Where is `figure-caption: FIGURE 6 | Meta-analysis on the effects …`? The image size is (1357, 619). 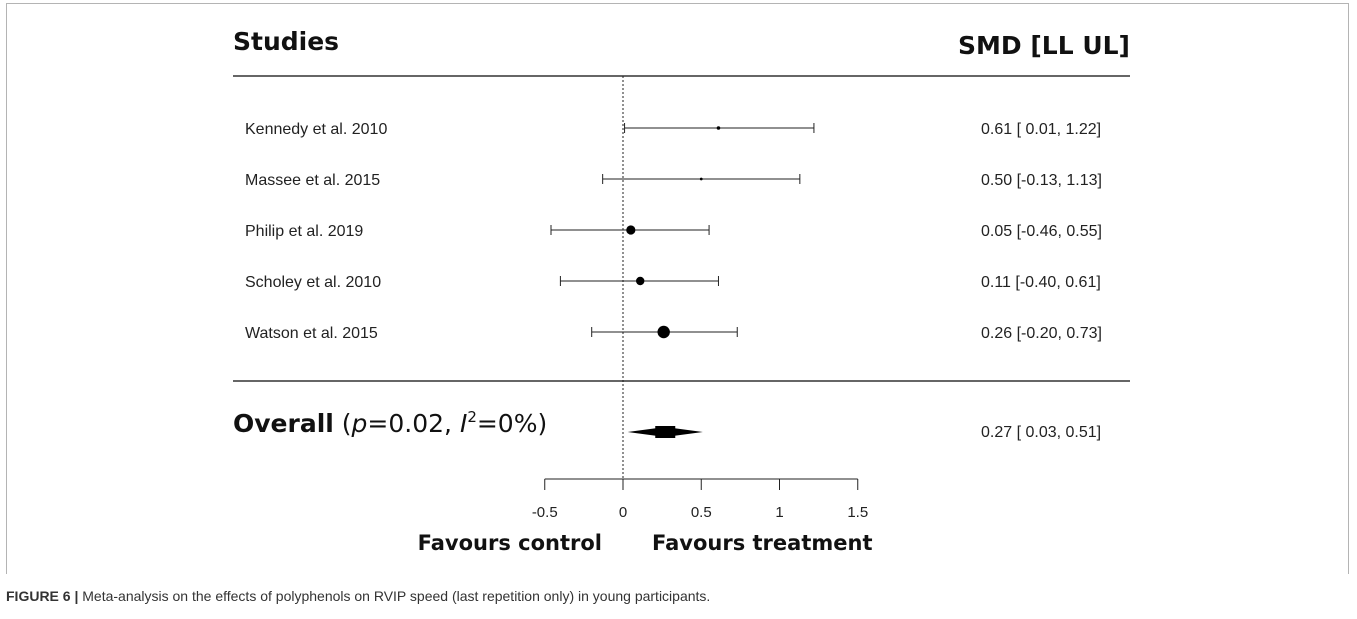
figure-caption: FIGURE 6 | Meta-analysis on the effects … is located at coordinates (676, 596).